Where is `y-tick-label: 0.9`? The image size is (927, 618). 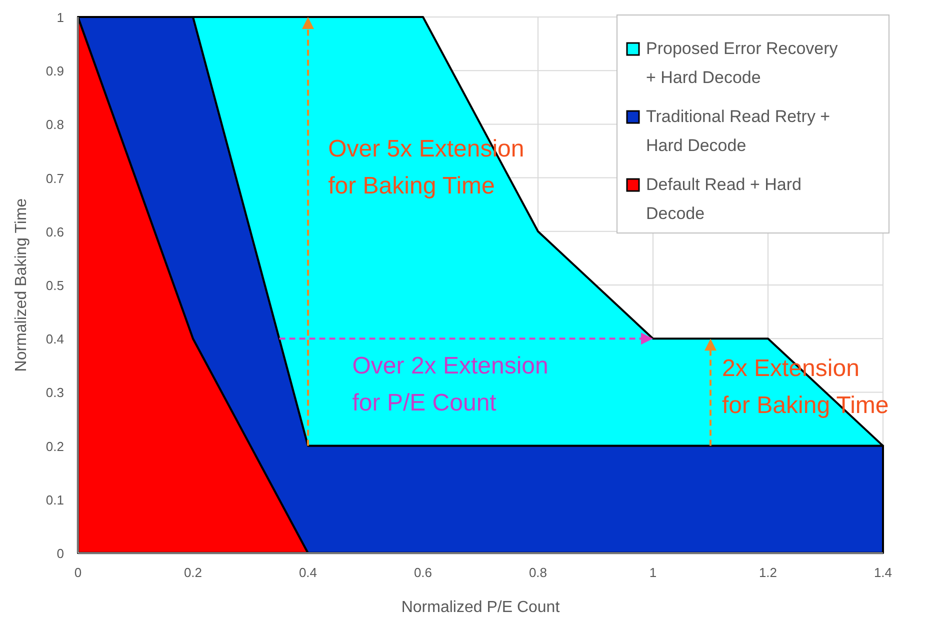
y-tick-label: 0.9 is located at coordinates (55, 71).